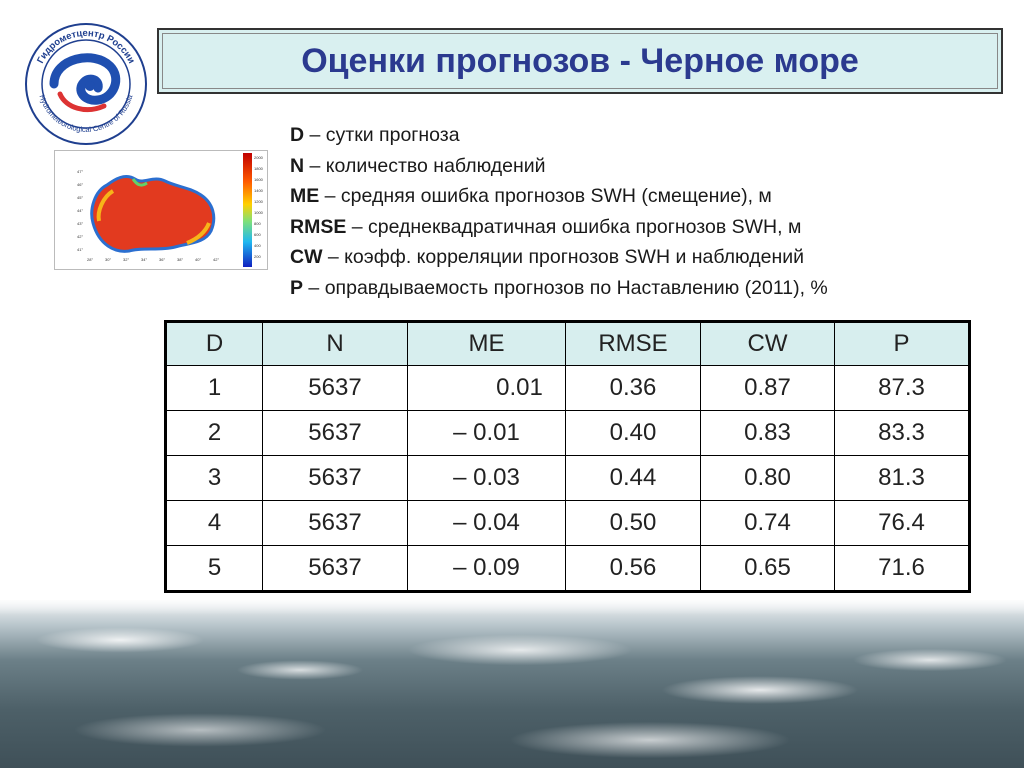 The image size is (1024, 768). What do you see at coordinates (297, 165) in the screenshot?
I see `legend-key: N` at bounding box center [297, 165].